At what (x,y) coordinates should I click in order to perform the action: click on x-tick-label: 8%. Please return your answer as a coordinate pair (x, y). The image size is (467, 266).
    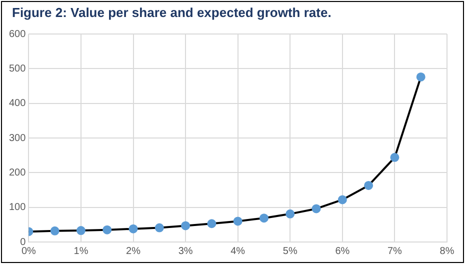
    Looking at the image, I should click on (447, 251).